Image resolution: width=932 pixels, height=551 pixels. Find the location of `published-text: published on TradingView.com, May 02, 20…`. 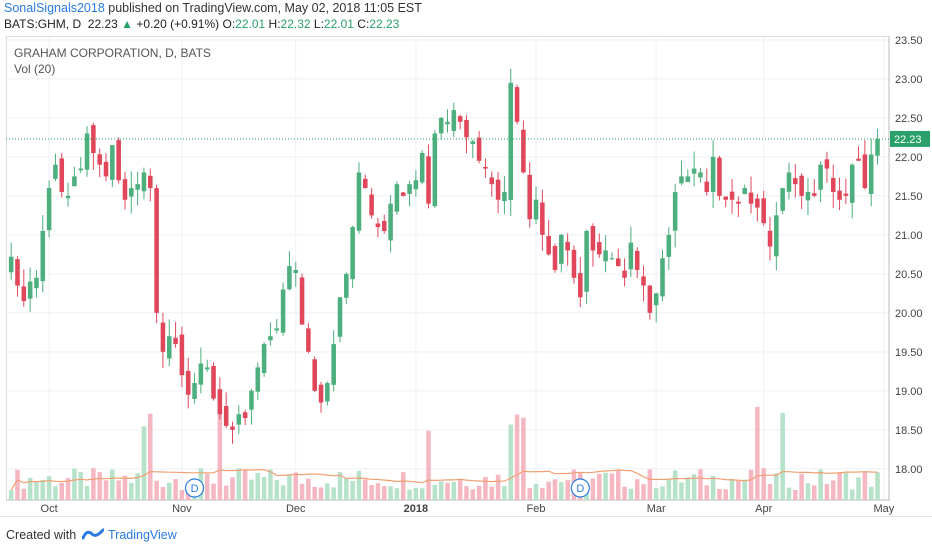

published-text: published on TradingView.com, May 02, 20… is located at coordinates (265, 8).